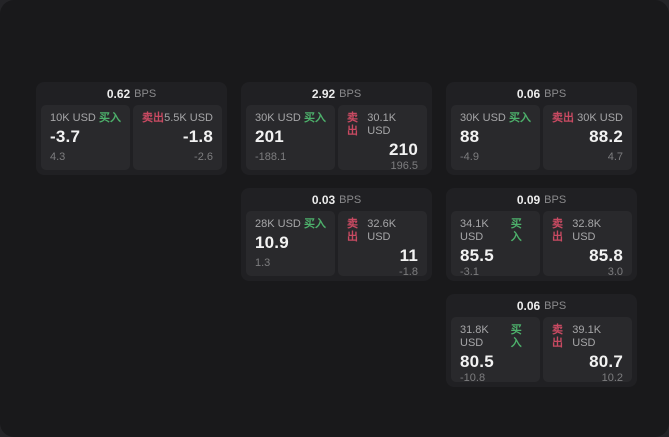  What do you see at coordinates (615, 157) in the screenshot?
I see `sell-sub-value: 4.7` at bounding box center [615, 157].